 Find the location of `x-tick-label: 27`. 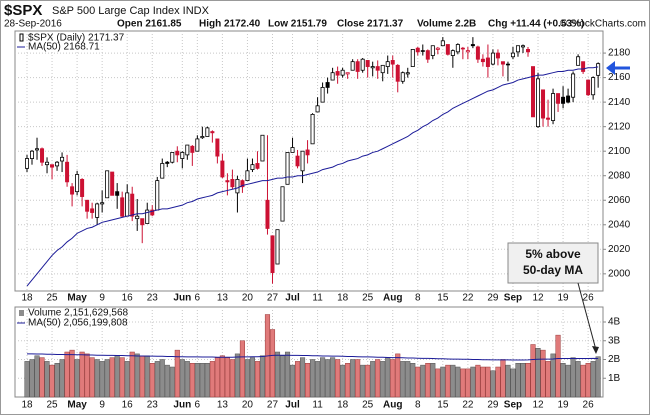

x-tick-label: 27 is located at coordinates (273, 298).